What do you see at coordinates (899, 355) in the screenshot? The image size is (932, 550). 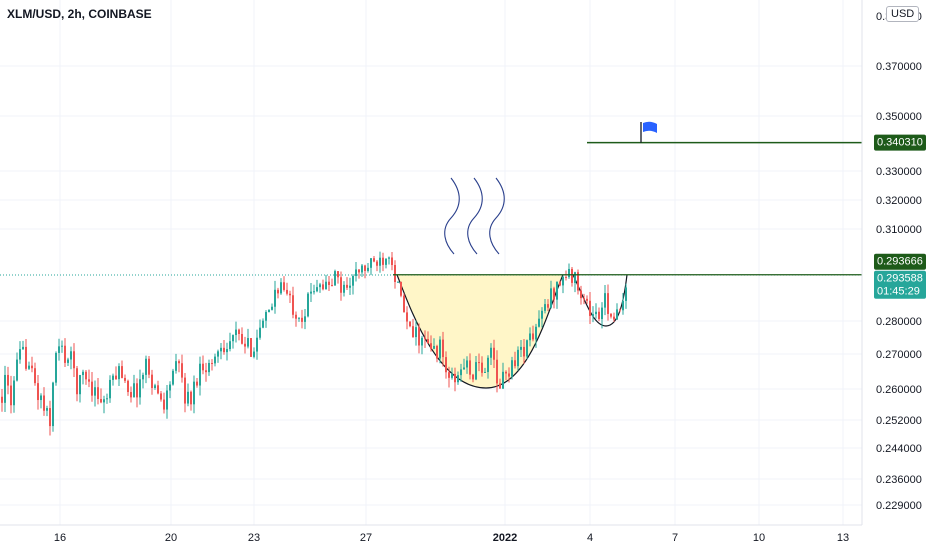 I see `price-tick-label: 0.270000` at bounding box center [899, 355].